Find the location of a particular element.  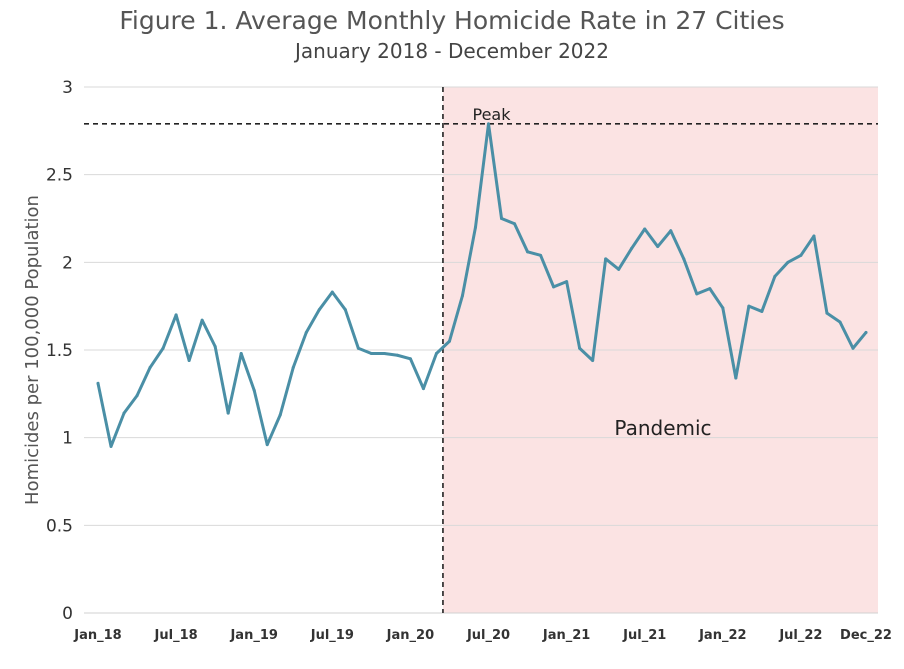

x-tick-label: Jul_22 is located at coordinates (800, 635).